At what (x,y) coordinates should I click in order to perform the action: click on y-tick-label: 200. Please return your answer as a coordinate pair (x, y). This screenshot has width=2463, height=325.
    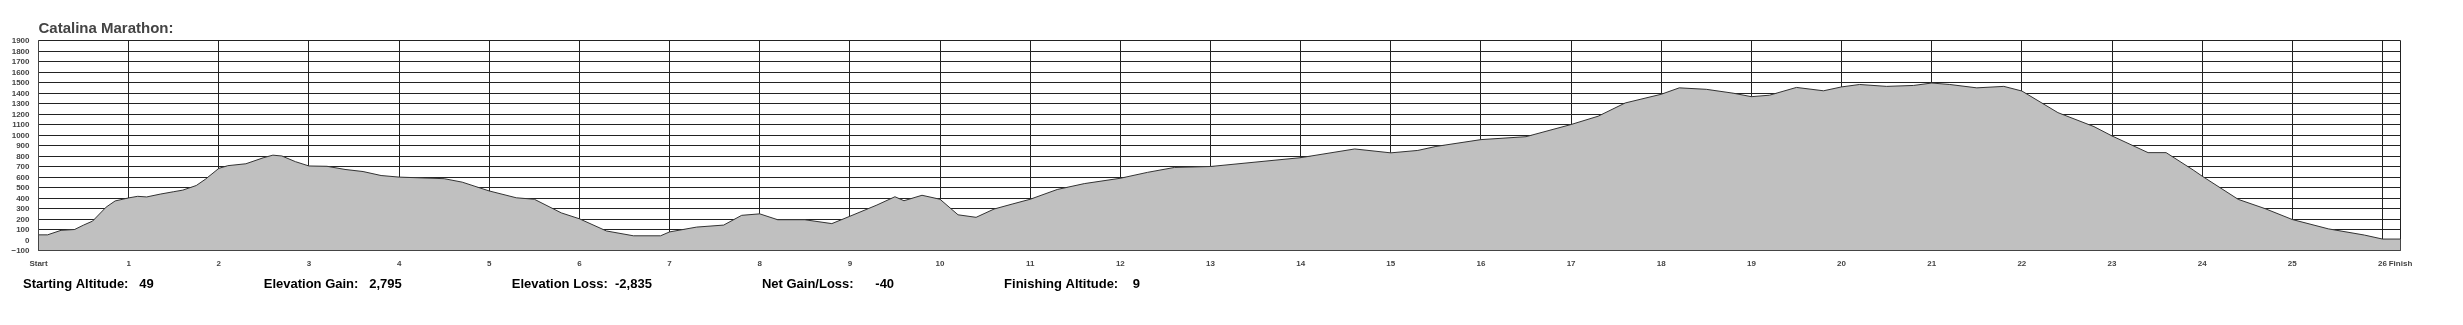
    Looking at the image, I should click on (23, 219).